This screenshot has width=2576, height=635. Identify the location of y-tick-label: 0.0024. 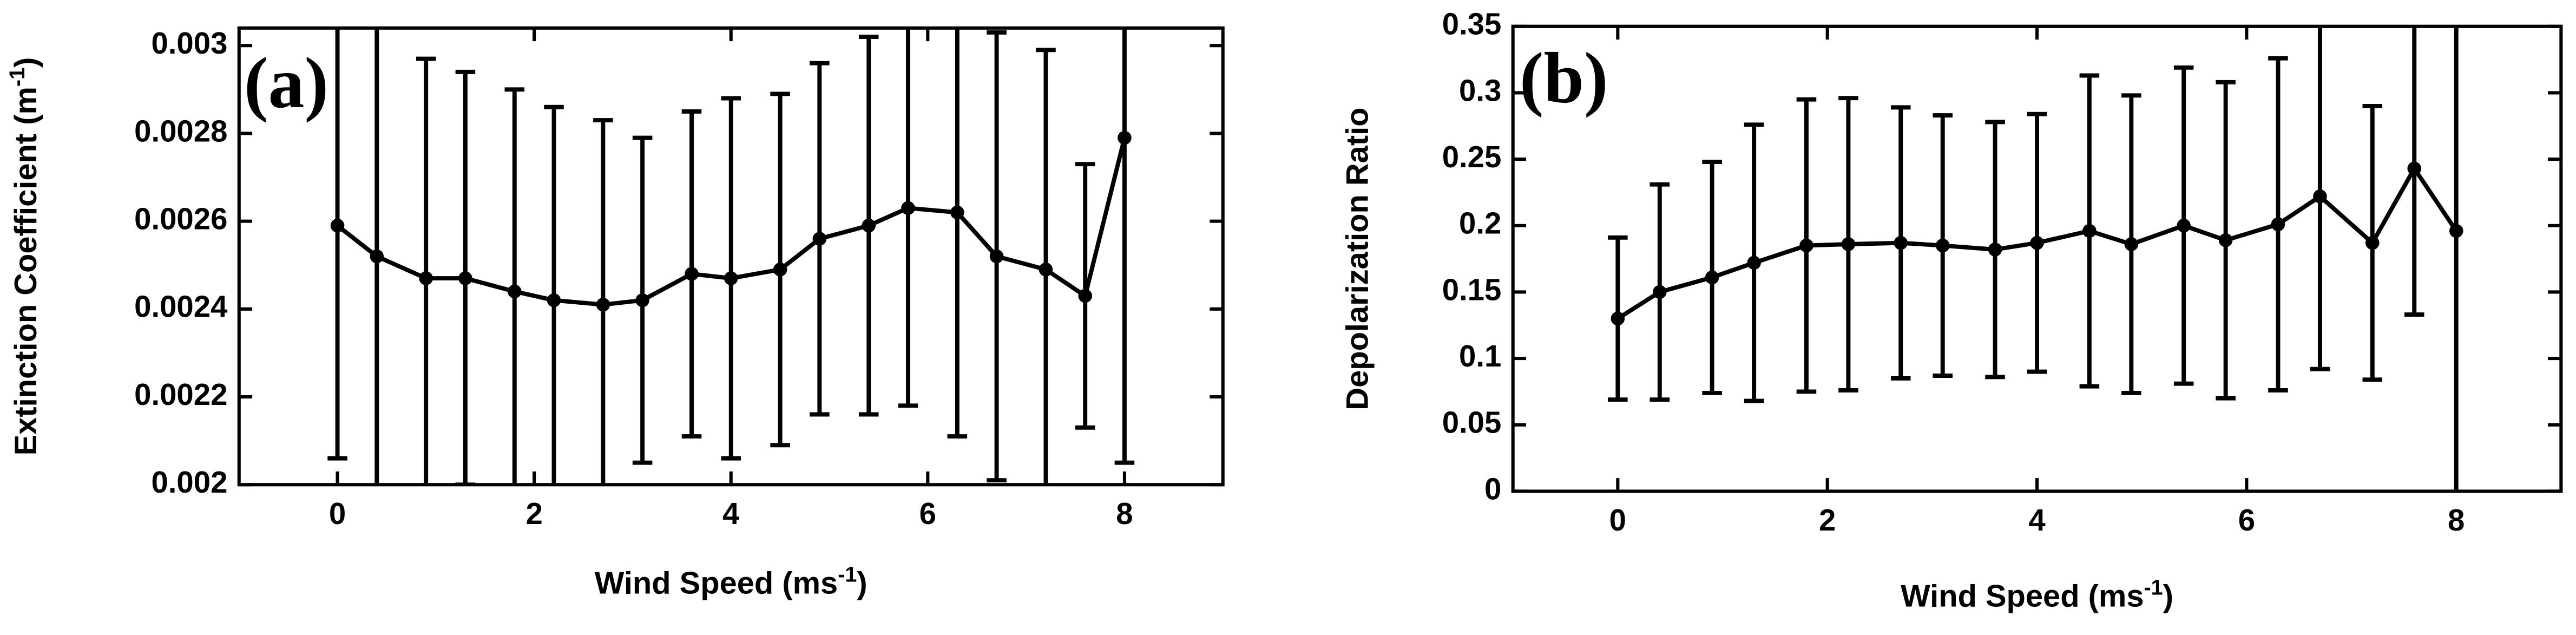
(181, 307).